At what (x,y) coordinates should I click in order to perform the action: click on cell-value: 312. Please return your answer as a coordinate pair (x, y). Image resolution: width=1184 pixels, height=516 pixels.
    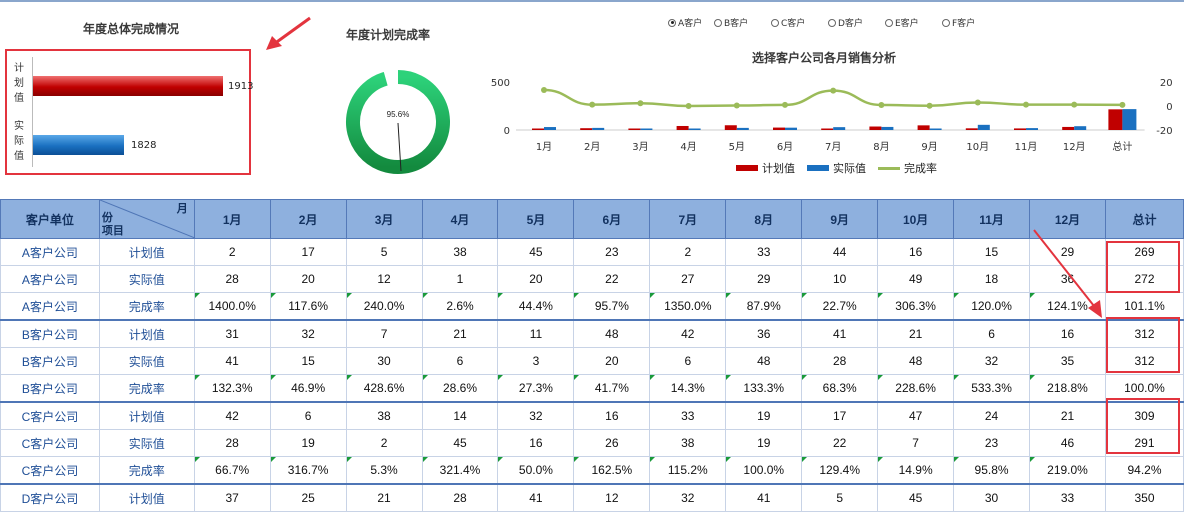
    Looking at the image, I should click on (1144, 361).